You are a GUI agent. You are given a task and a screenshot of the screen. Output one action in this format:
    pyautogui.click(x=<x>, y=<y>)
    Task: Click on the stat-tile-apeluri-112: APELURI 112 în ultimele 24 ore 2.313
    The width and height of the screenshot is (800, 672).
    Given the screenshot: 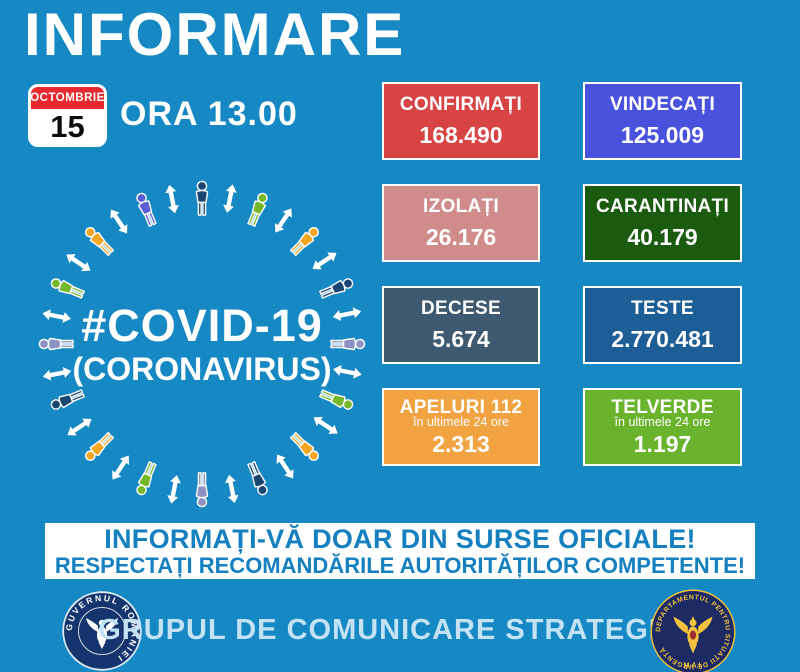 What is the action you would take?
    pyautogui.click(x=461, y=427)
    